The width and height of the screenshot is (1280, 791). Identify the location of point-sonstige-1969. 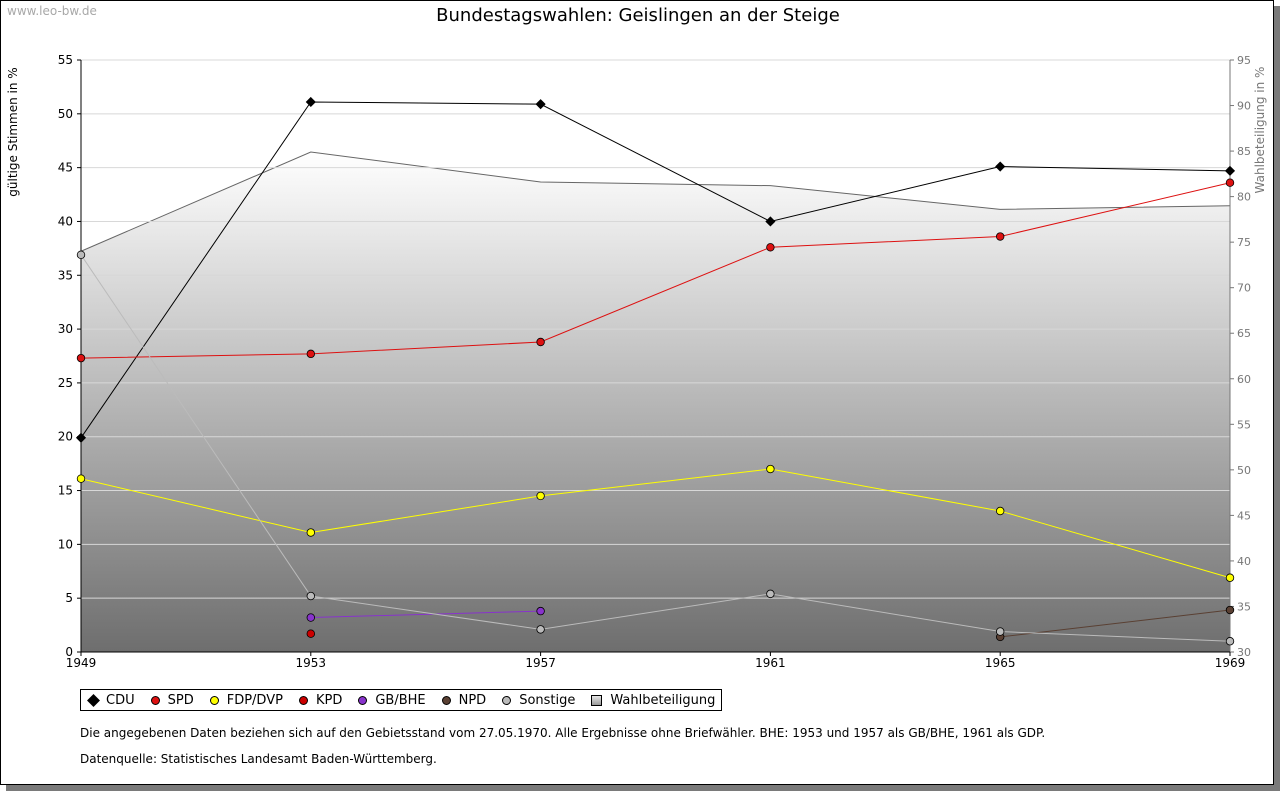
(1230, 641).